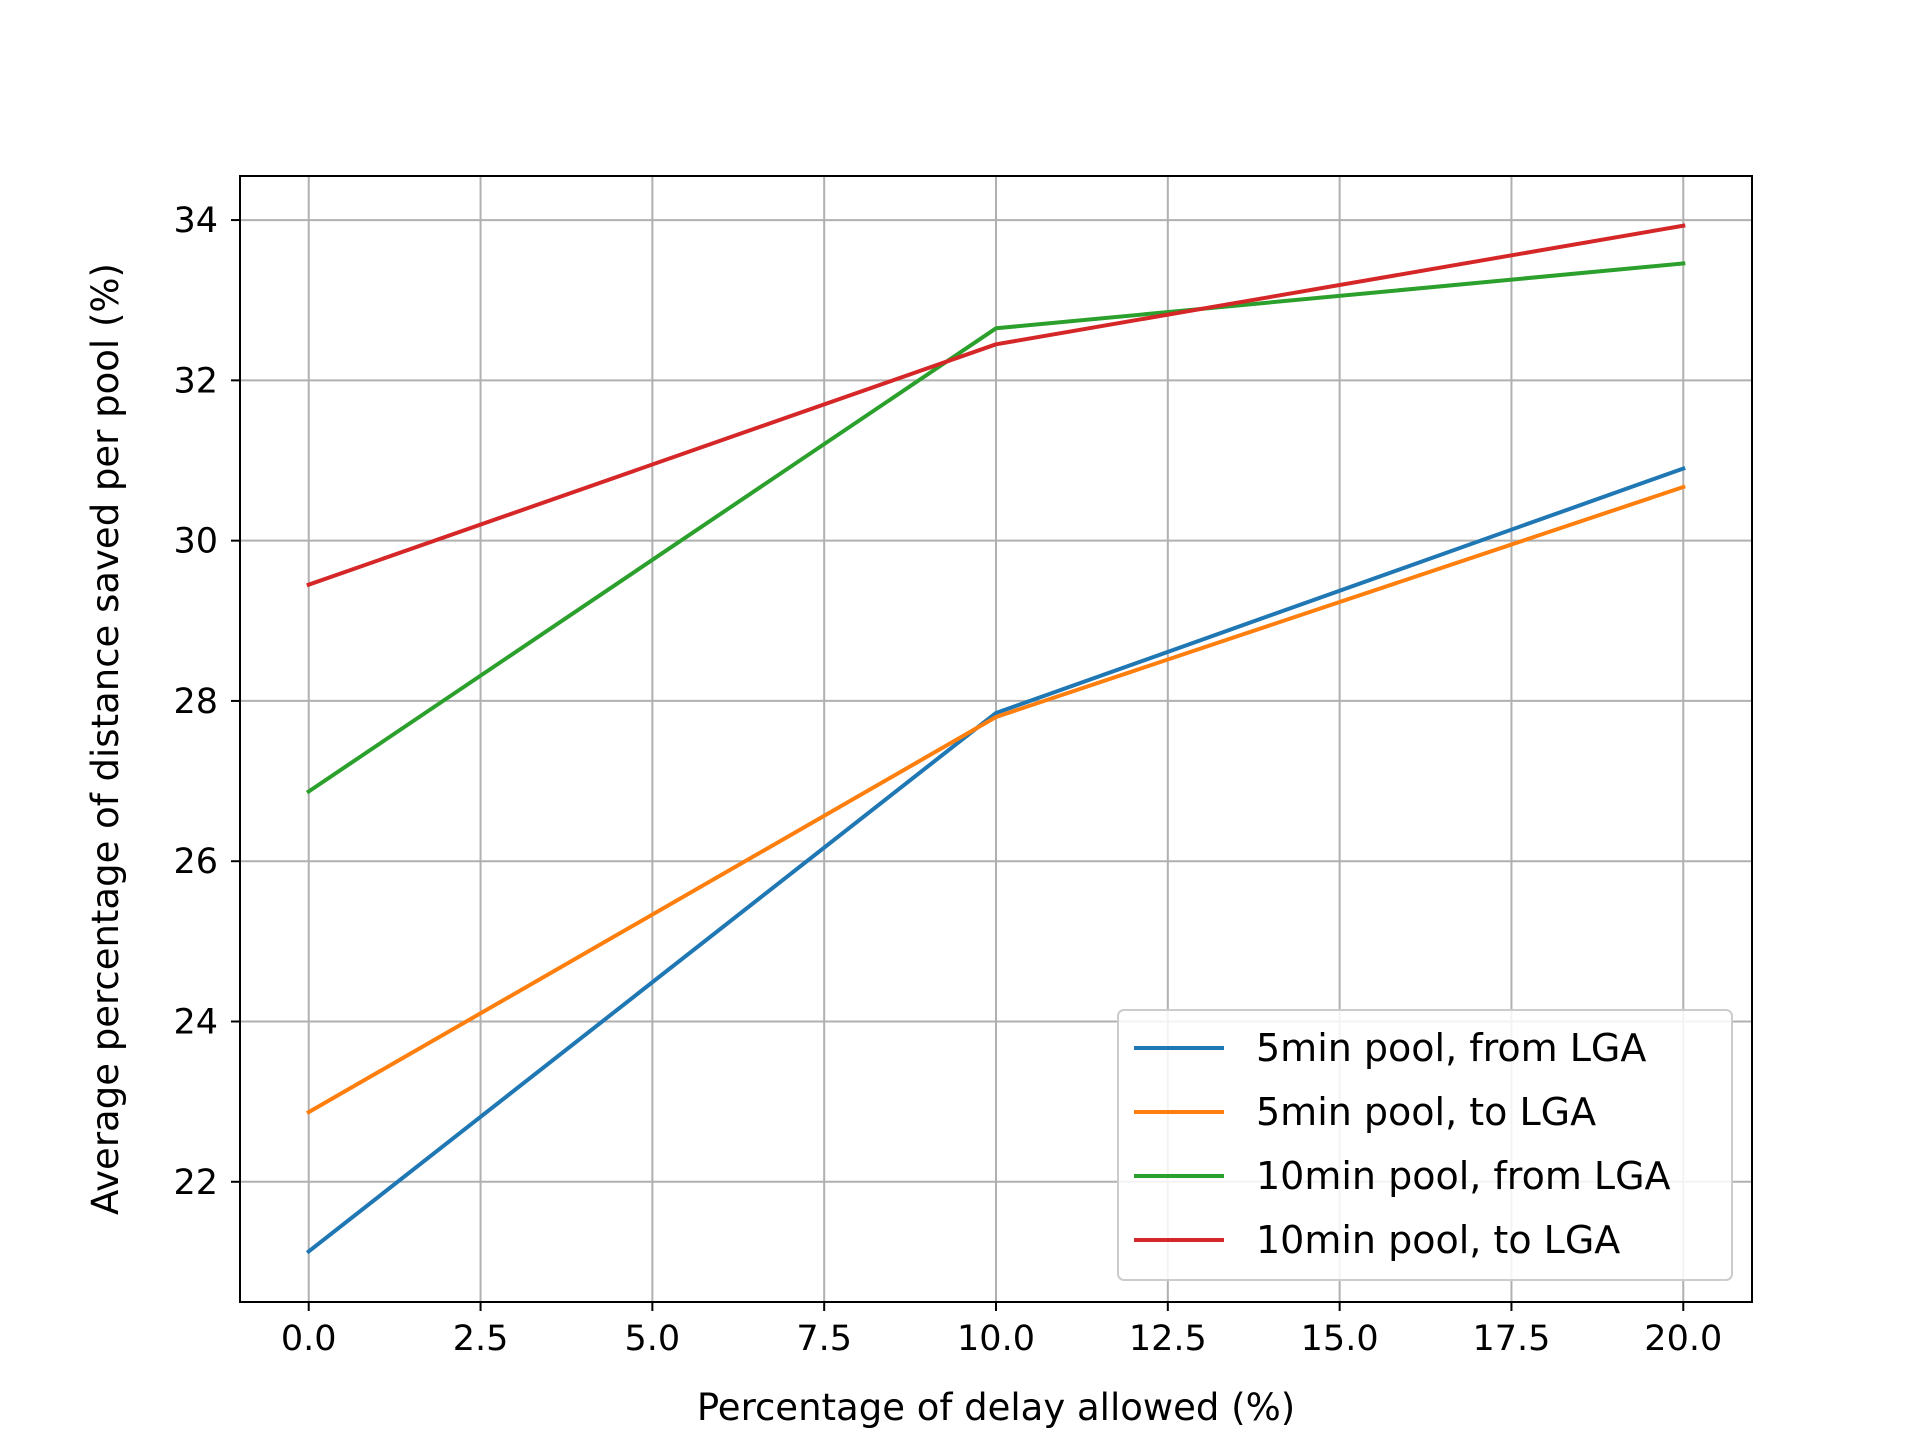 The width and height of the screenshot is (1920, 1440). I want to click on x-tick-label: 5.0, so click(653, 1339).